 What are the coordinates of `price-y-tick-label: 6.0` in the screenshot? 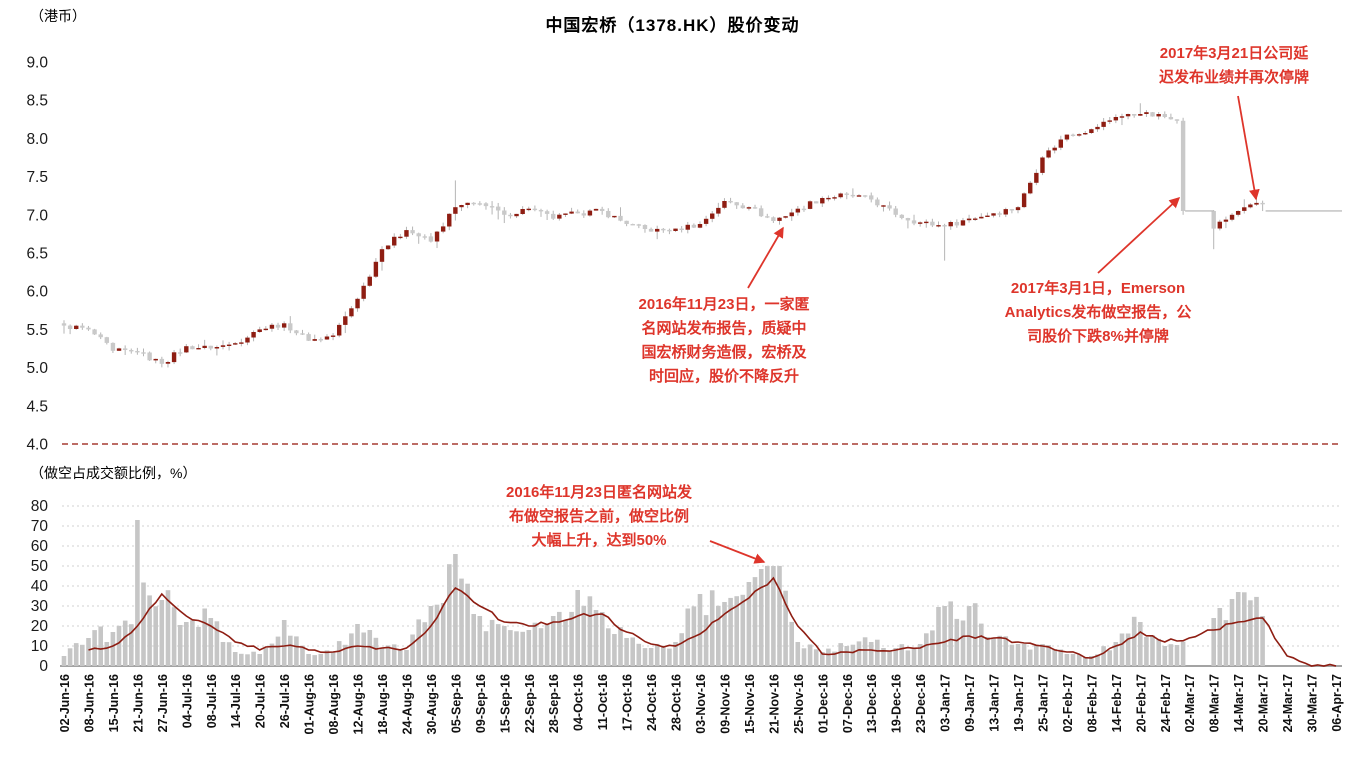 It's located at (37, 292).